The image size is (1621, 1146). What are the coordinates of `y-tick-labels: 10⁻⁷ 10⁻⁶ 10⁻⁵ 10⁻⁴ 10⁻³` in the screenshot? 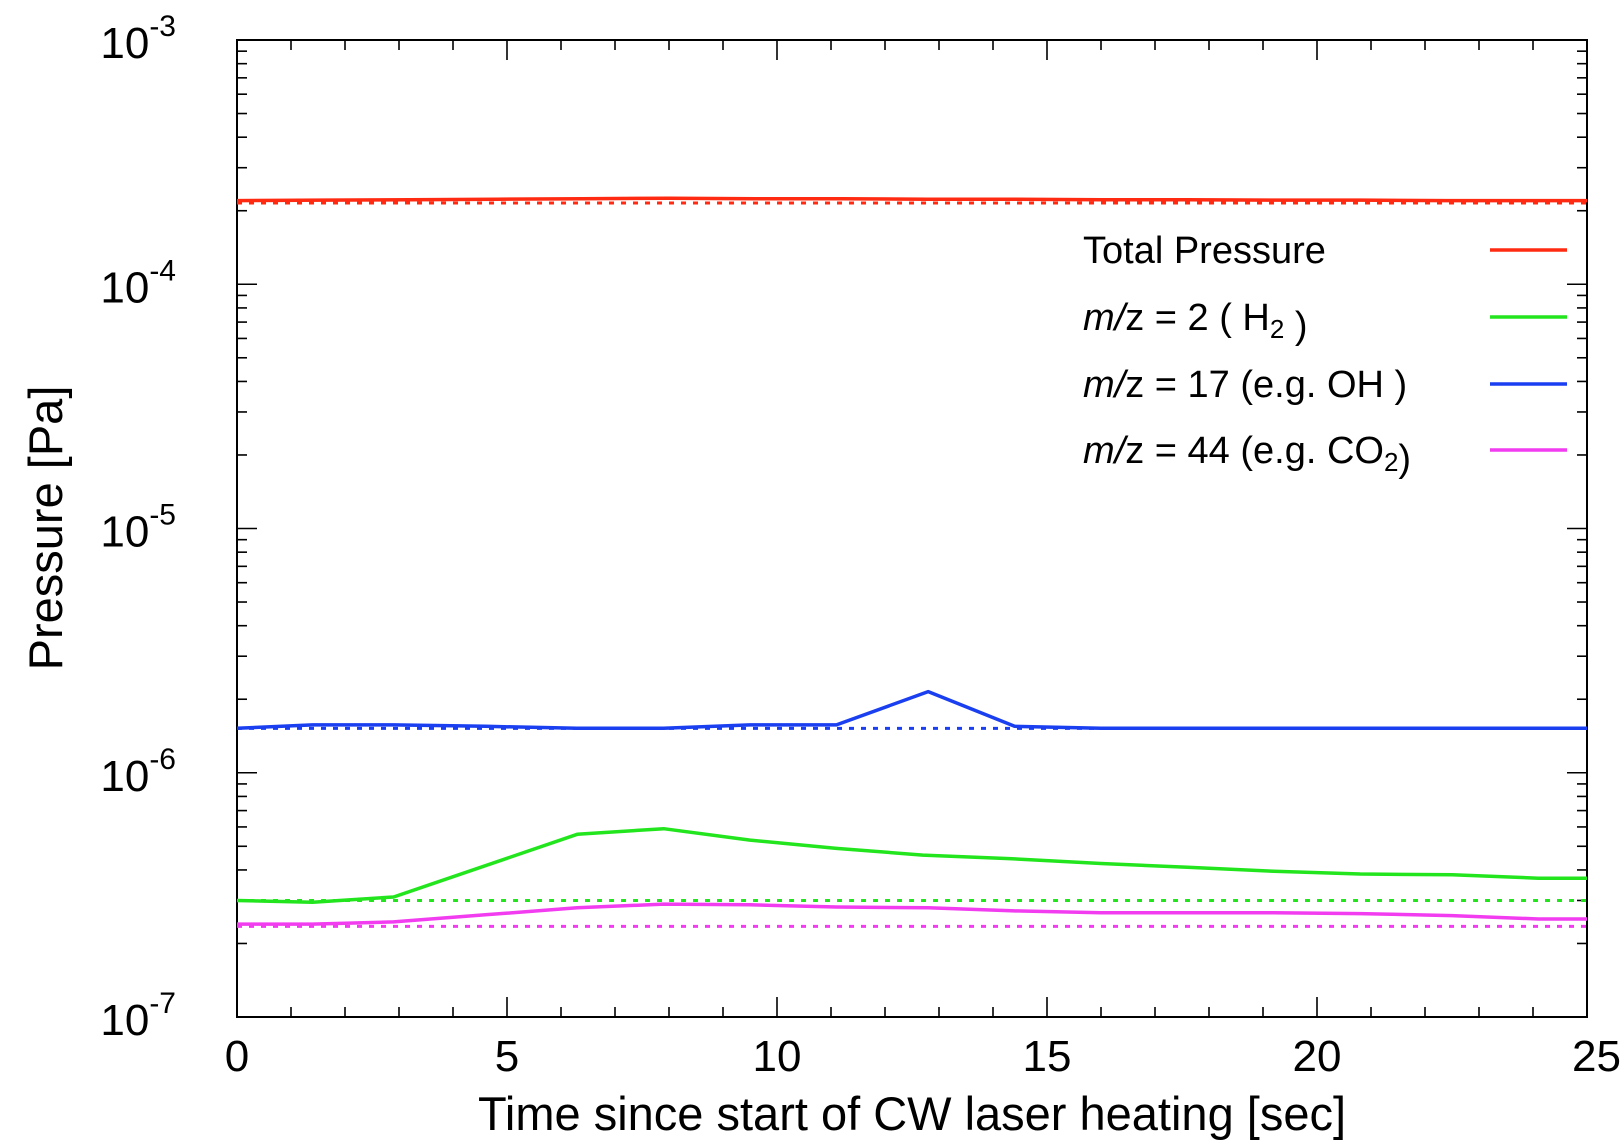 It's located at (138, 527).